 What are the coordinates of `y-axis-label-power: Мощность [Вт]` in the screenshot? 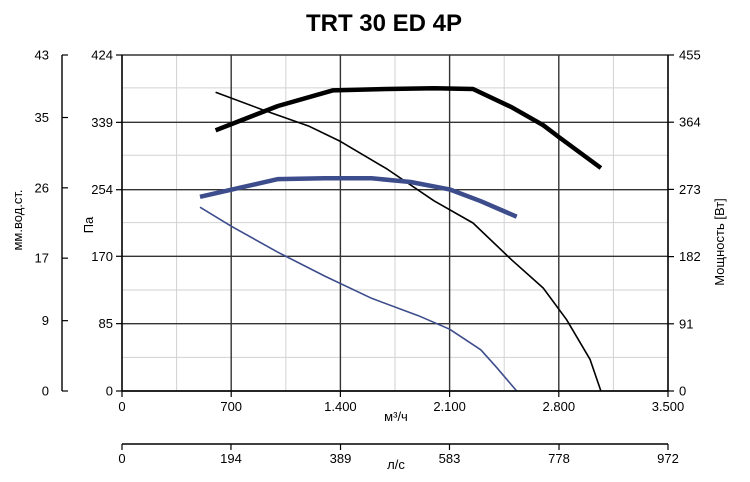 It's located at (719, 242).